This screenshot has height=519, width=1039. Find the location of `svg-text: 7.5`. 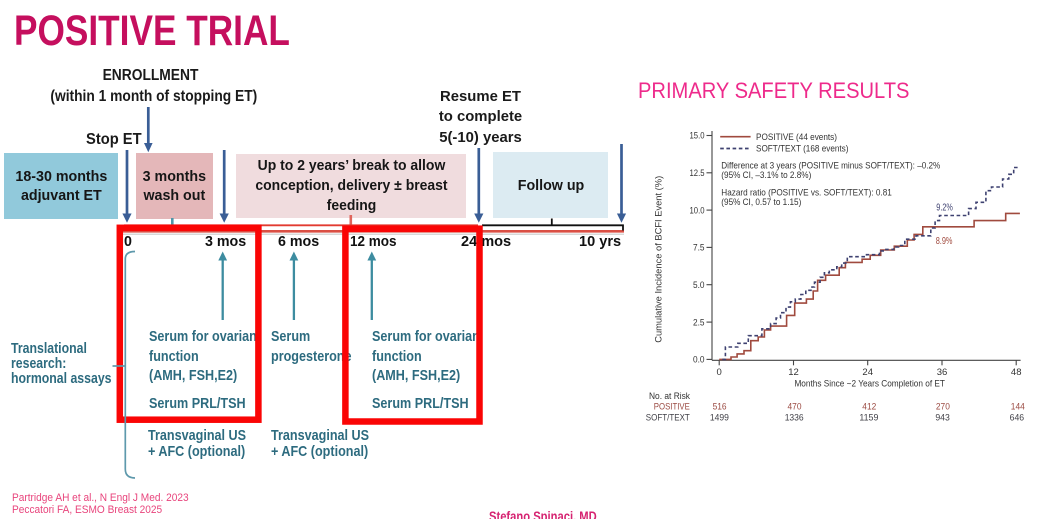

svg-text: 7.5 is located at coordinates (699, 248).